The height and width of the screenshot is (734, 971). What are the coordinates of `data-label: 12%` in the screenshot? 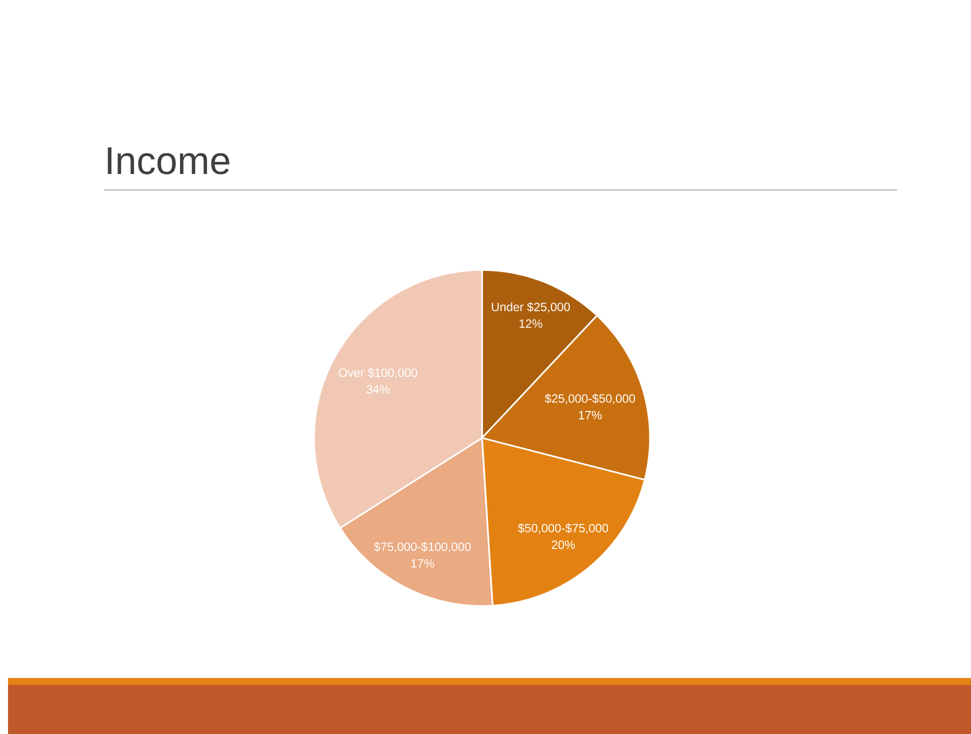 It's located at (531, 323).